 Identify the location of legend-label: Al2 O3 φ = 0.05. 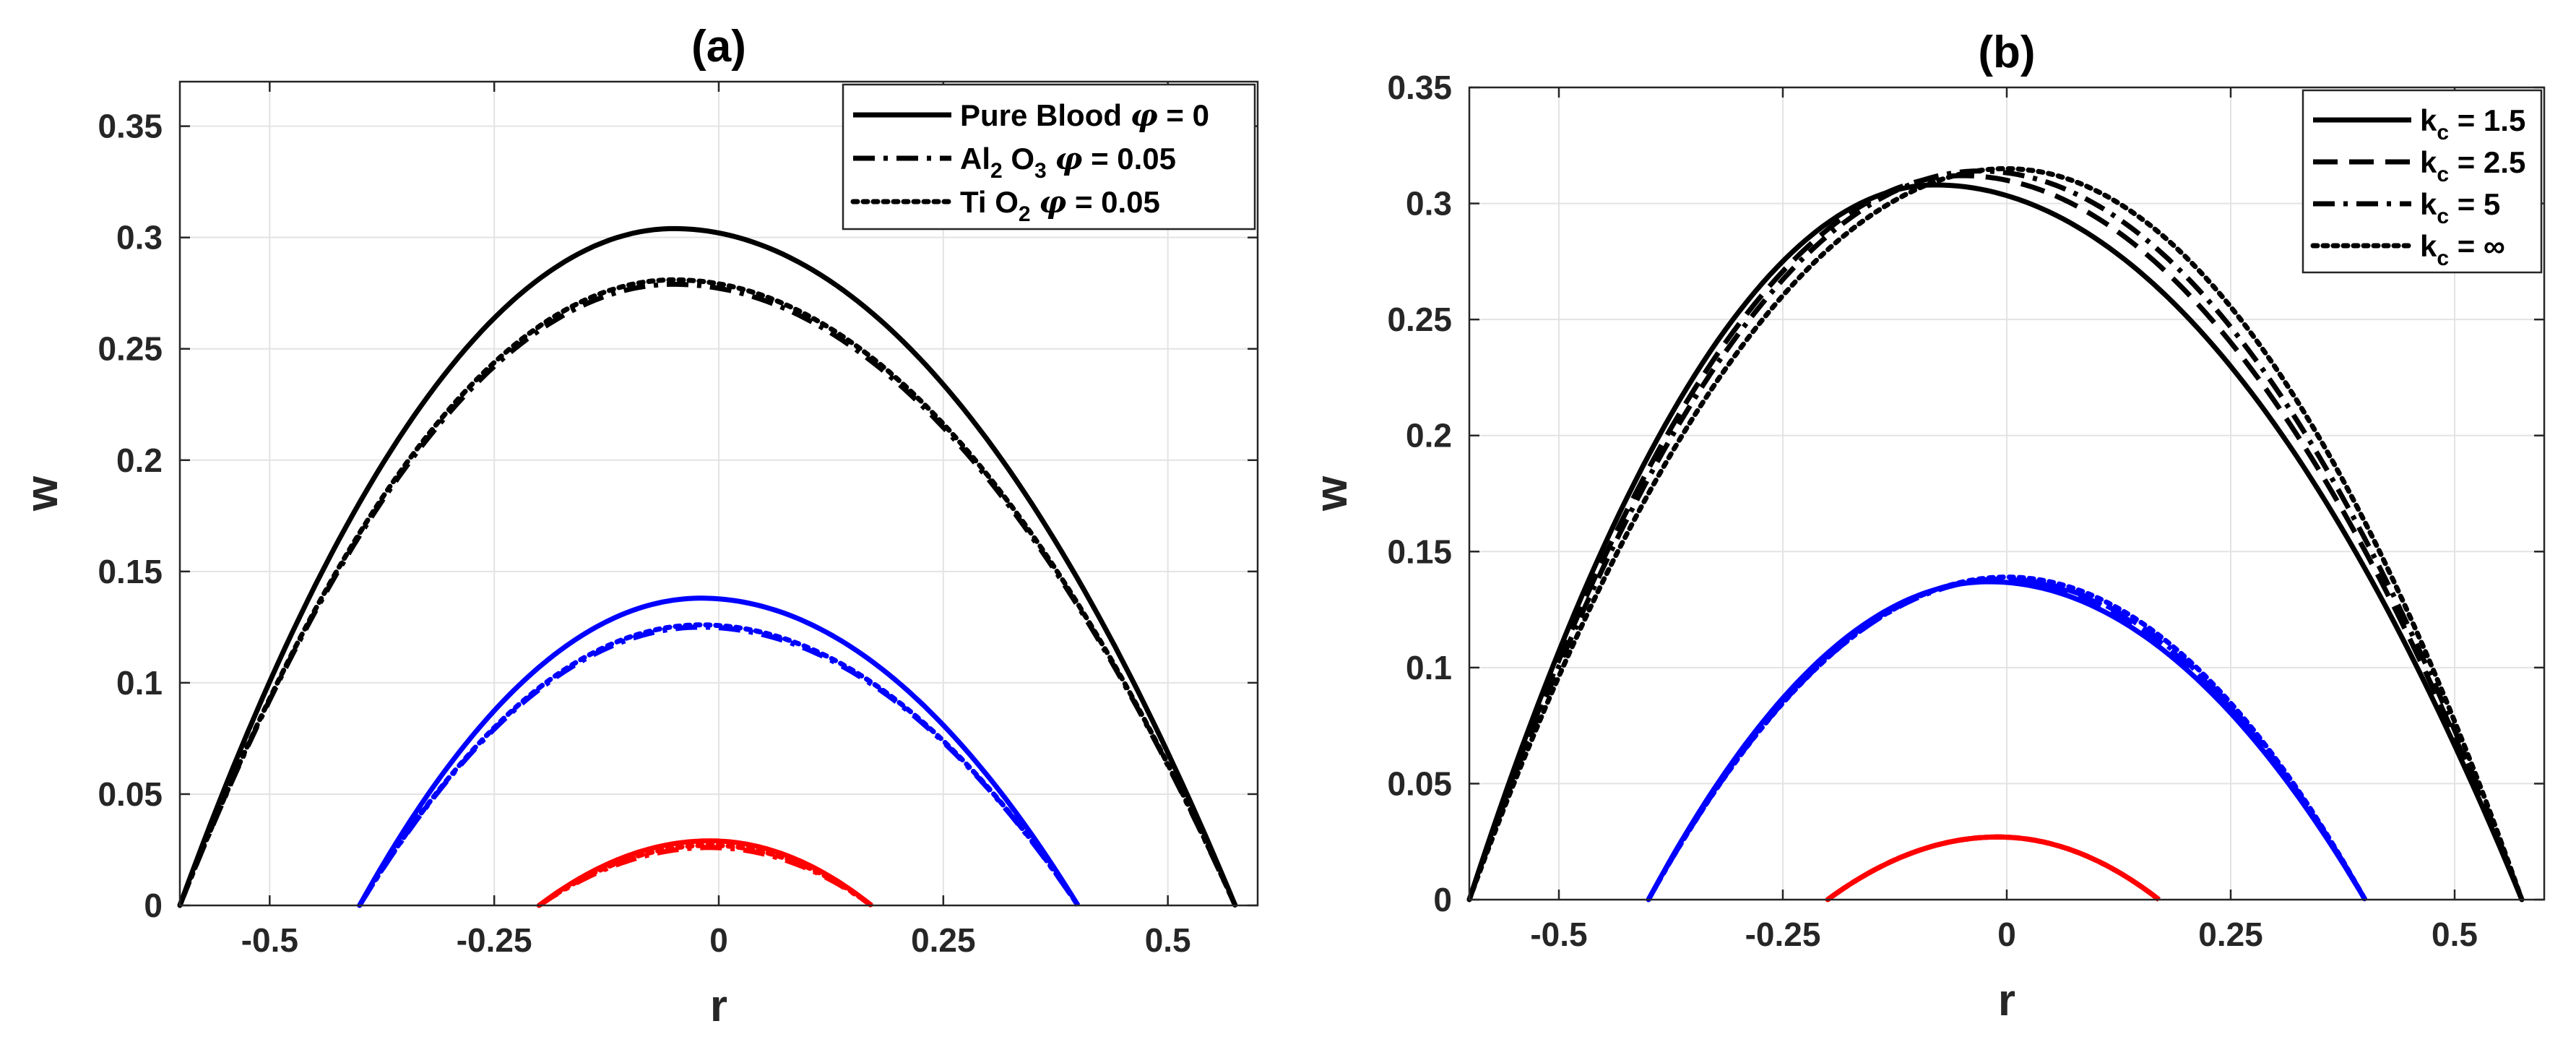
(1068, 162).